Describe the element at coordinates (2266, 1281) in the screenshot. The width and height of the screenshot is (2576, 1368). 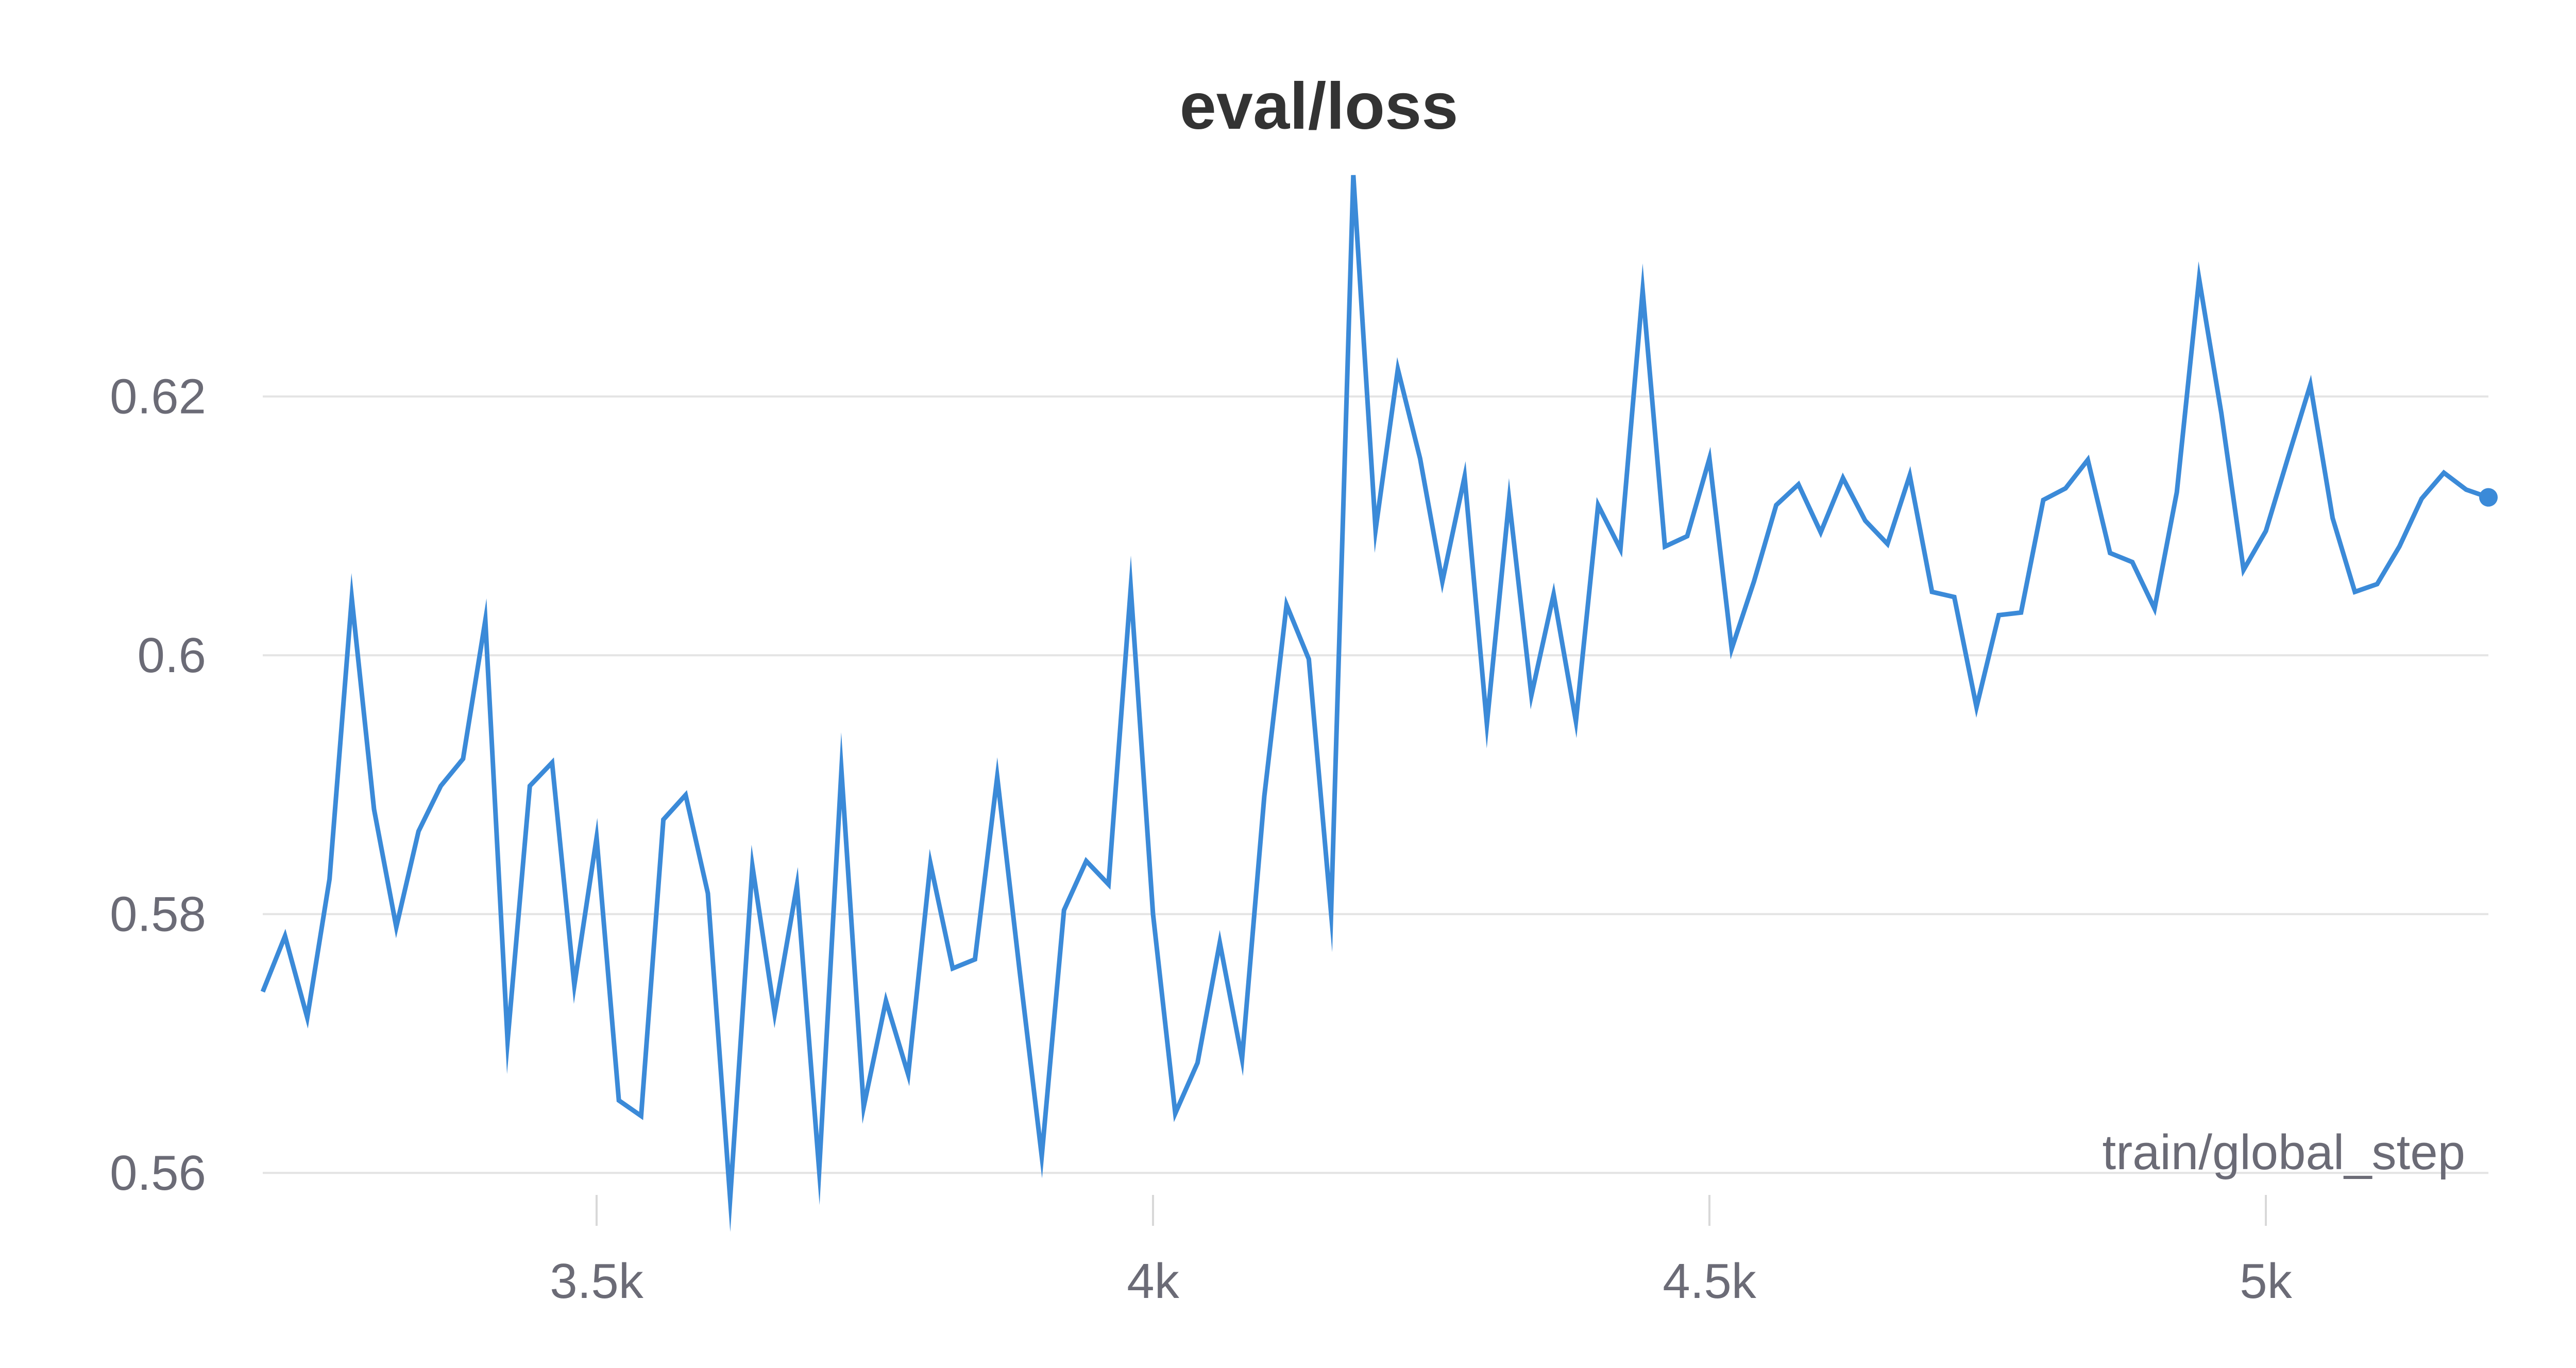
I see `x-tick-label: 5k` at that location.